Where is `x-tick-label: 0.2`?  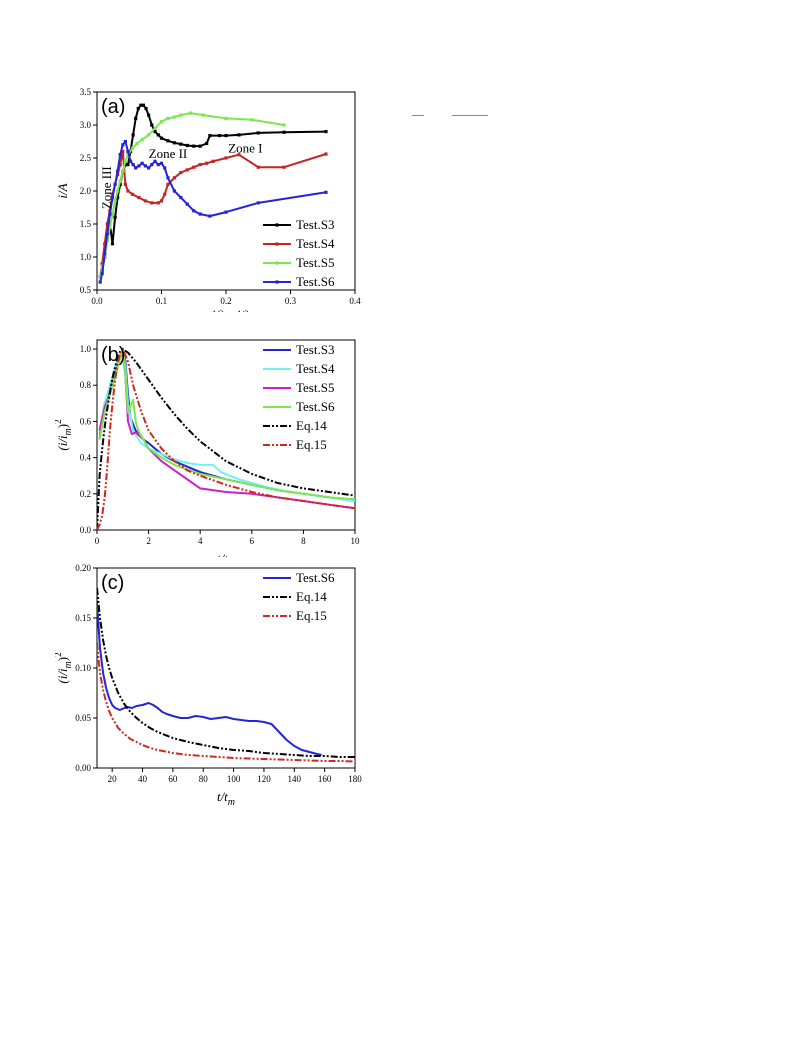 x-tick-label: 0.2 is located at coordinates (225, 301).